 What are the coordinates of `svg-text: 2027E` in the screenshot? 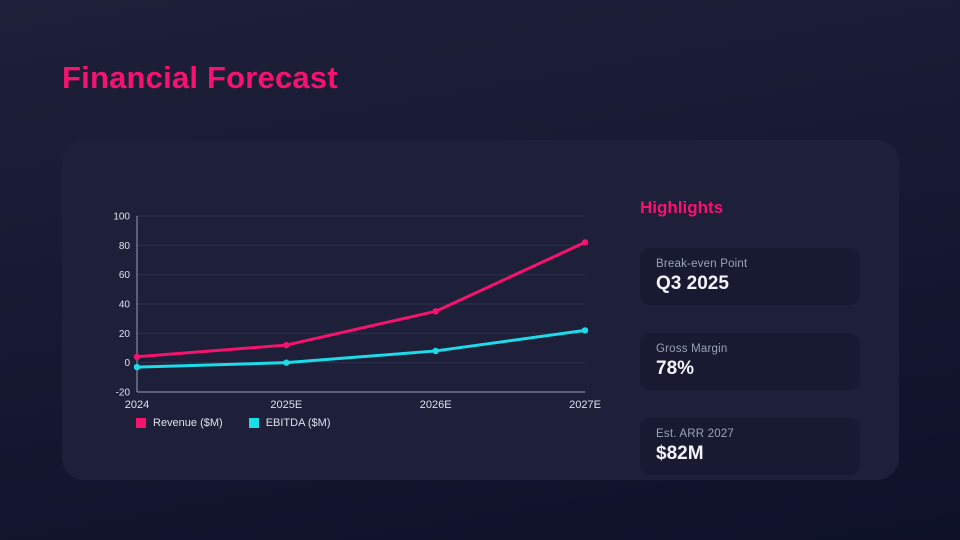 It's located at (585, 405).